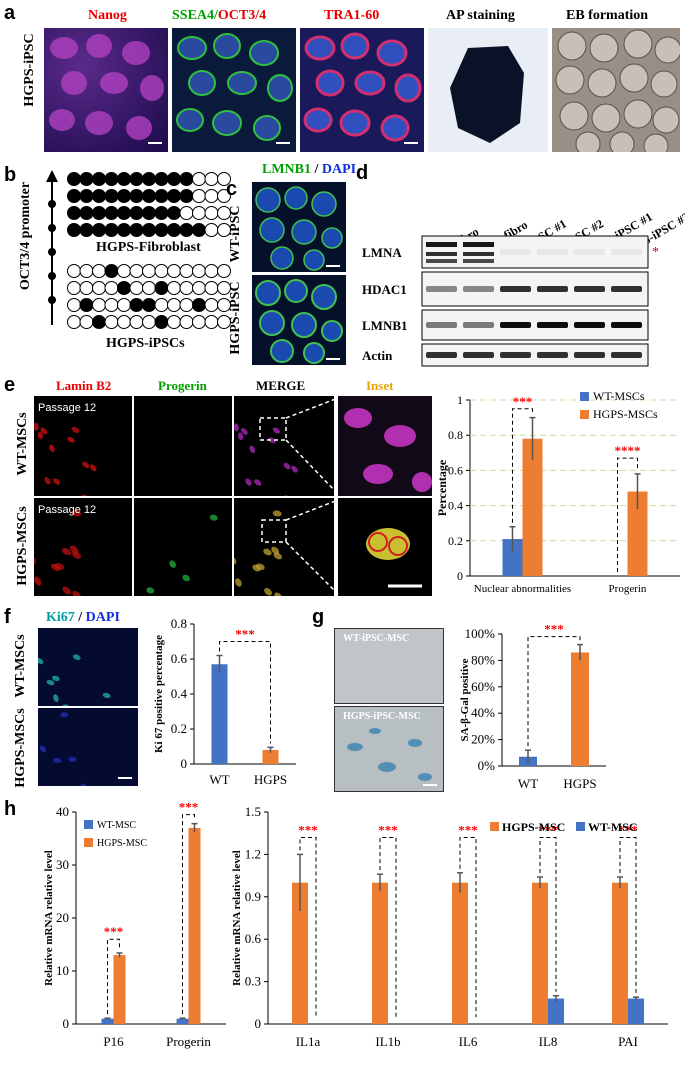  I want to click on b-arrow, so click(52, 247).